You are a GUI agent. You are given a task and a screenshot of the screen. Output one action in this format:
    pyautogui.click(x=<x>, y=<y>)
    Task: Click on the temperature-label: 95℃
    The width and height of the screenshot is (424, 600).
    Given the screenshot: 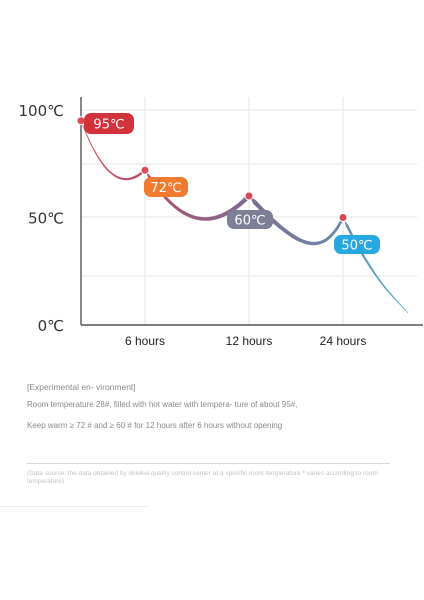 What is the action you would take?
    pyautogui.click(x=108, y=125)
    